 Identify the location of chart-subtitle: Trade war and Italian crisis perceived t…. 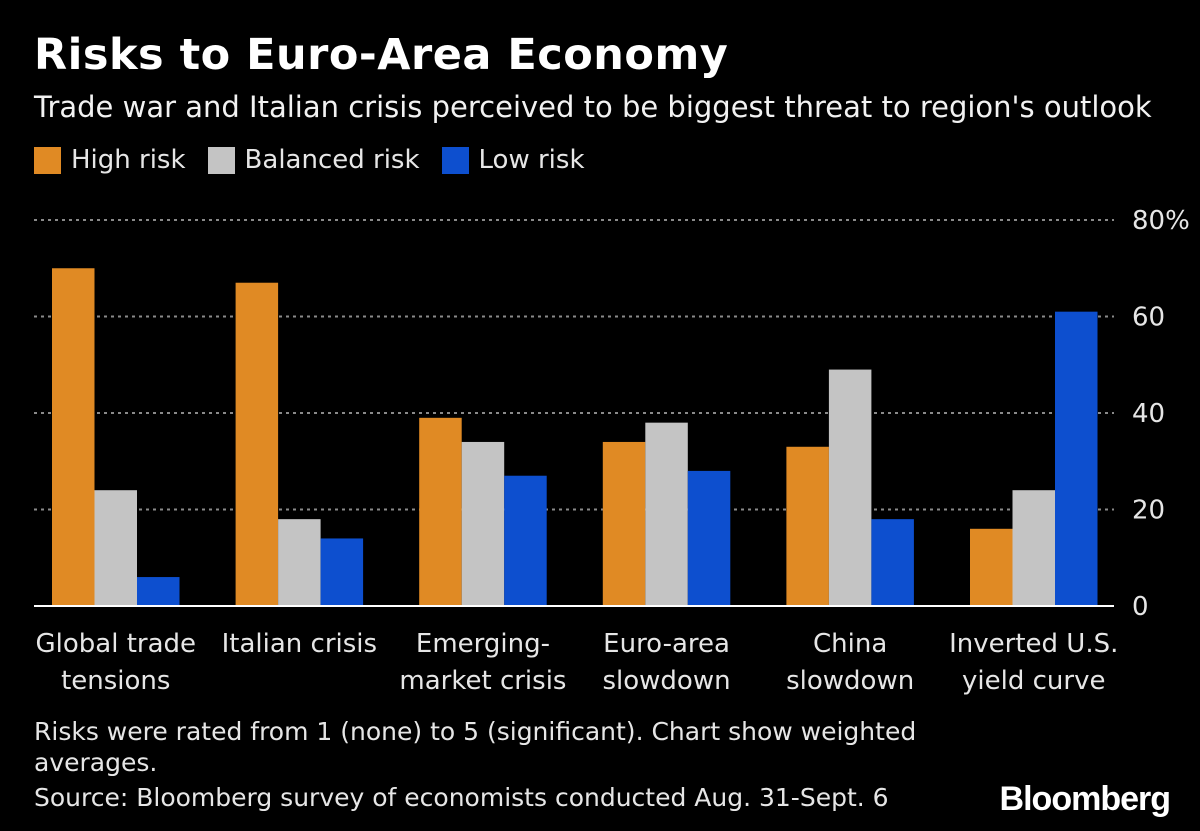
(593, 107).